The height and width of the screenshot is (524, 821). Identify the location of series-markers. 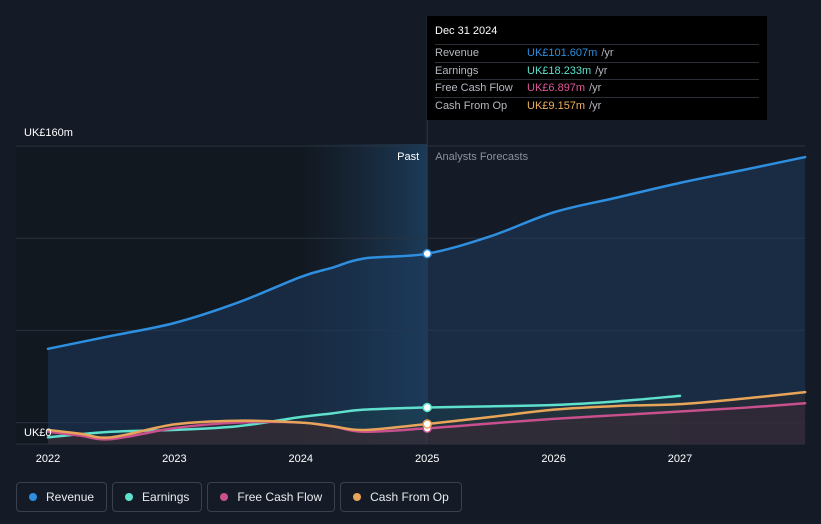
(427, 341).